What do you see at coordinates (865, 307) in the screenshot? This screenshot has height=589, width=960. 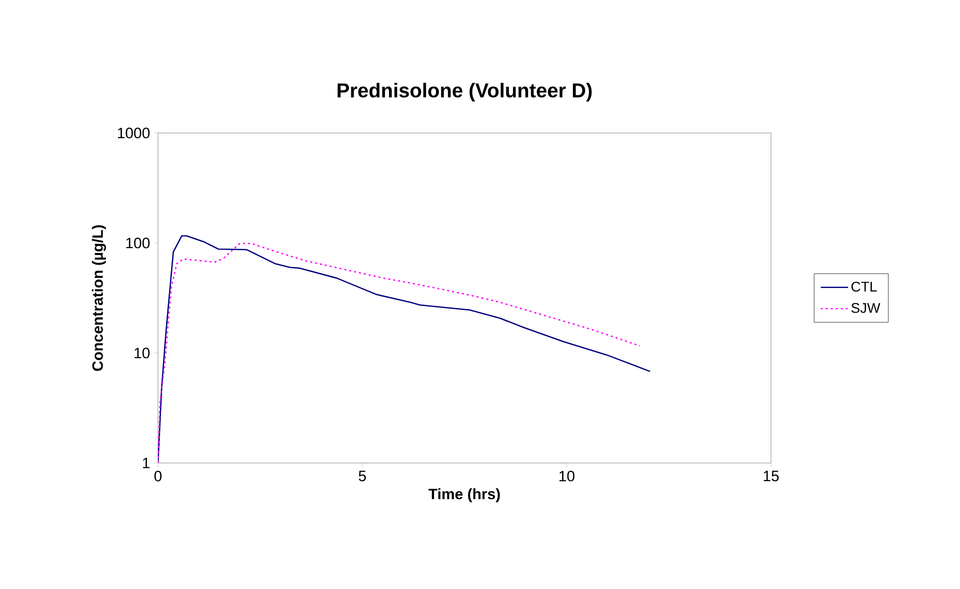 I see `legend-label: SJW` at bounding box center [865, 307].